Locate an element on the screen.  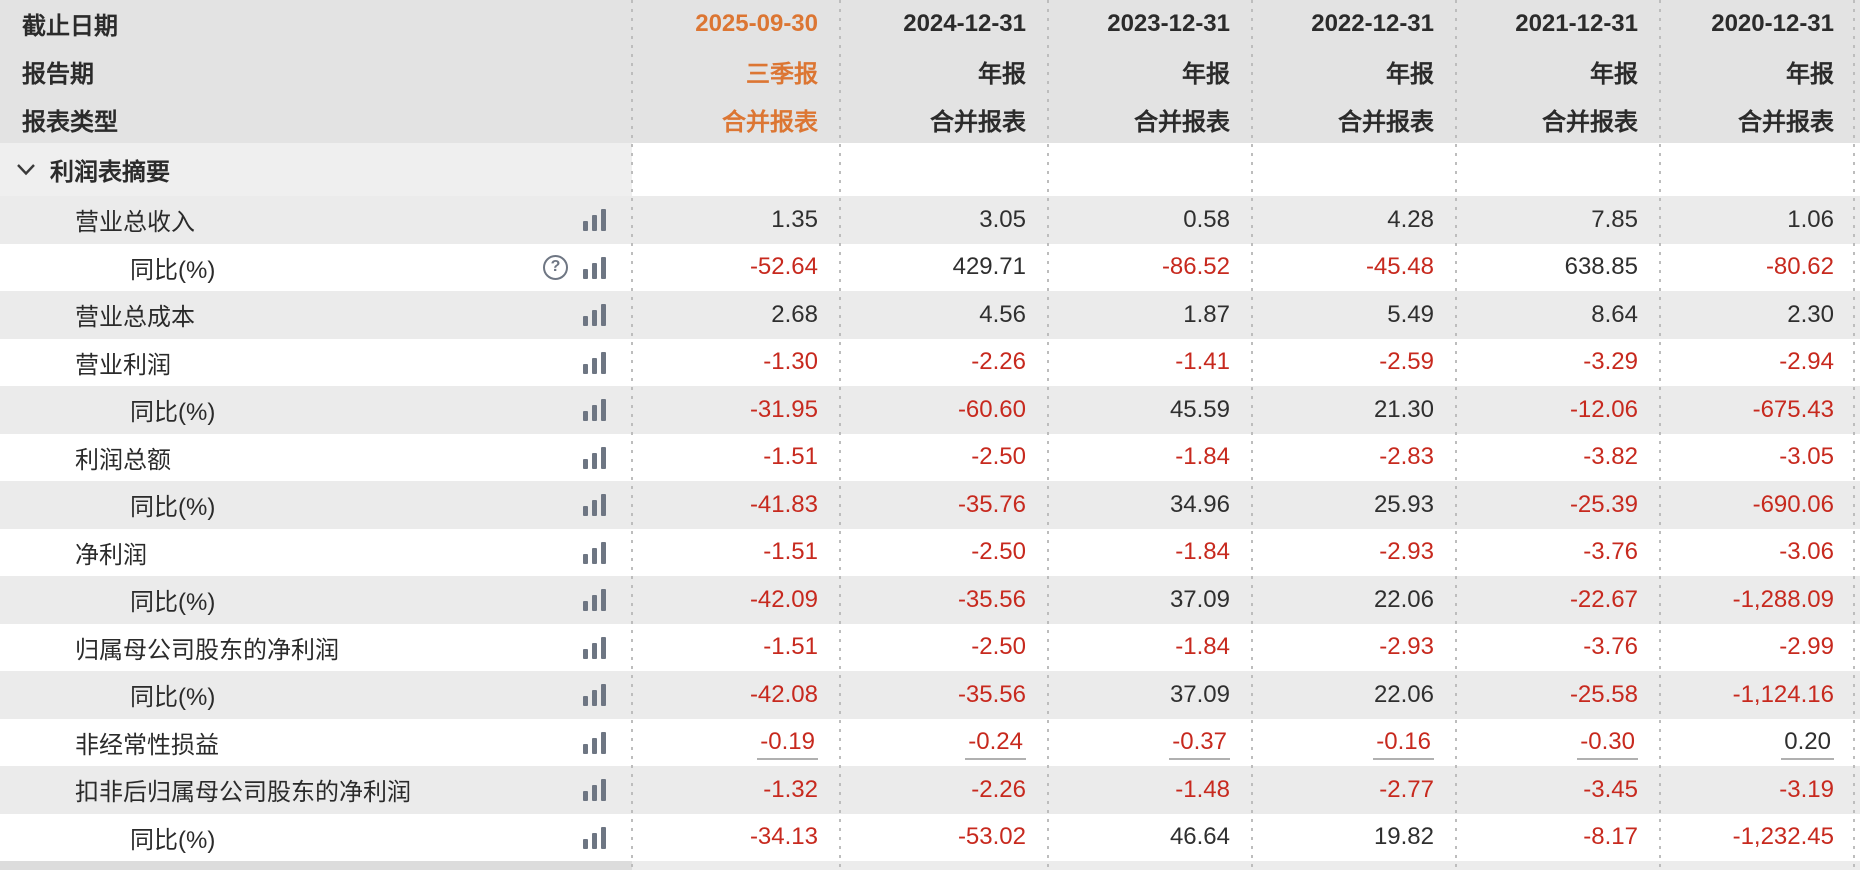
value-cell: -0.30 is located at coordinates (1558, 744).